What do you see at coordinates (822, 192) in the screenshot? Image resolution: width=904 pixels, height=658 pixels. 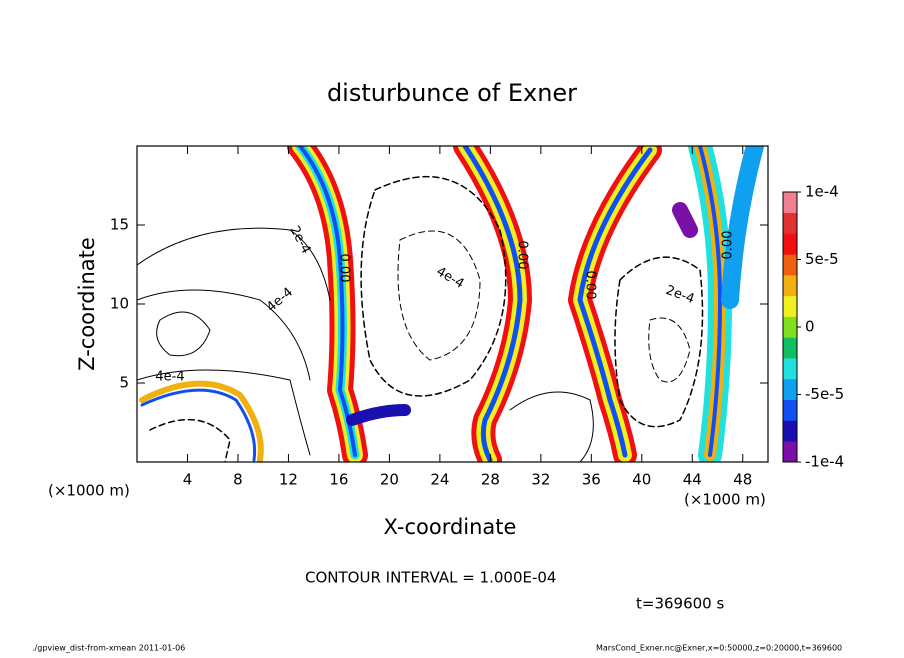 I see `colorbar-tick-label: 1e-4` at bounding box center [822, 192].